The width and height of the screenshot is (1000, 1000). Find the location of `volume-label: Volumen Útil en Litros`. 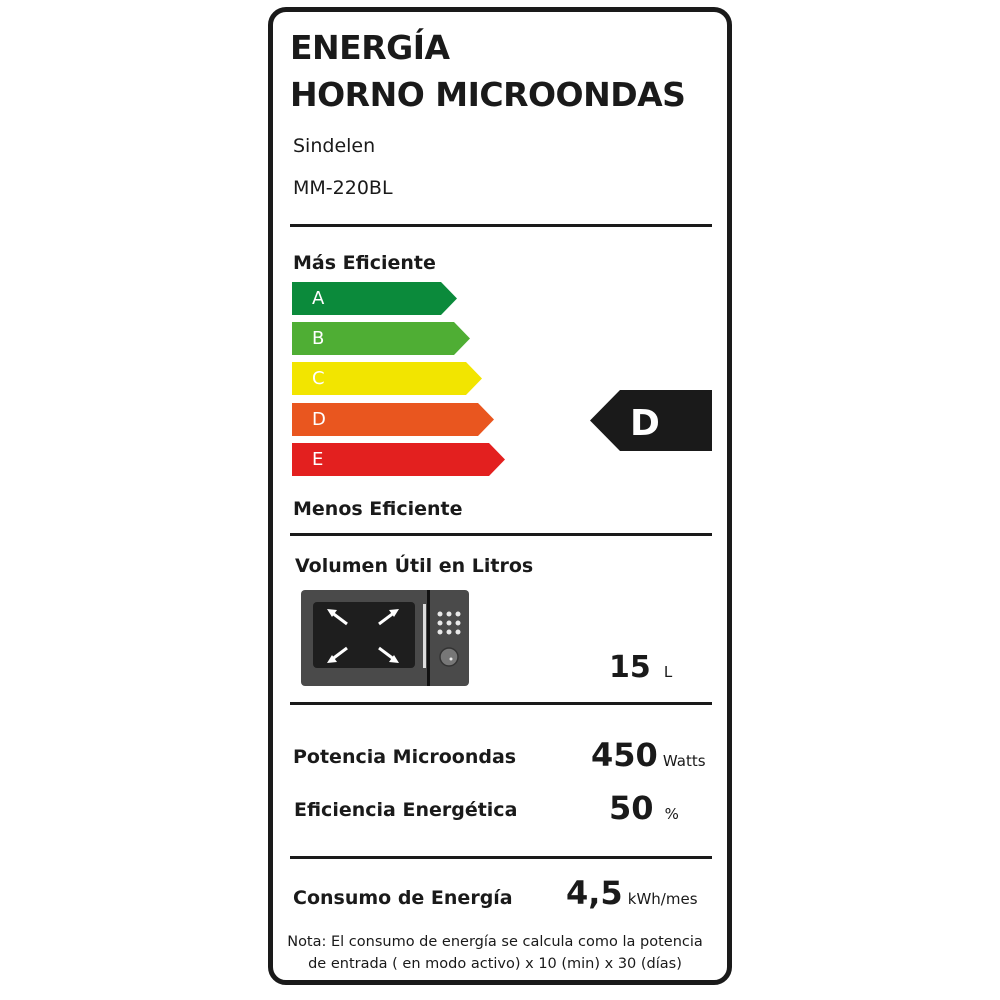

volume-label: Volumen Útil en Litros is located at coordinates (414, 566).